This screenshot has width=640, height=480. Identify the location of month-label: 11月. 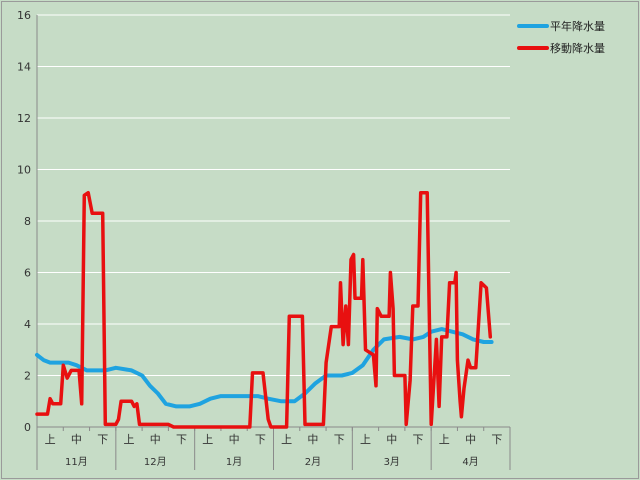
(76, 462).